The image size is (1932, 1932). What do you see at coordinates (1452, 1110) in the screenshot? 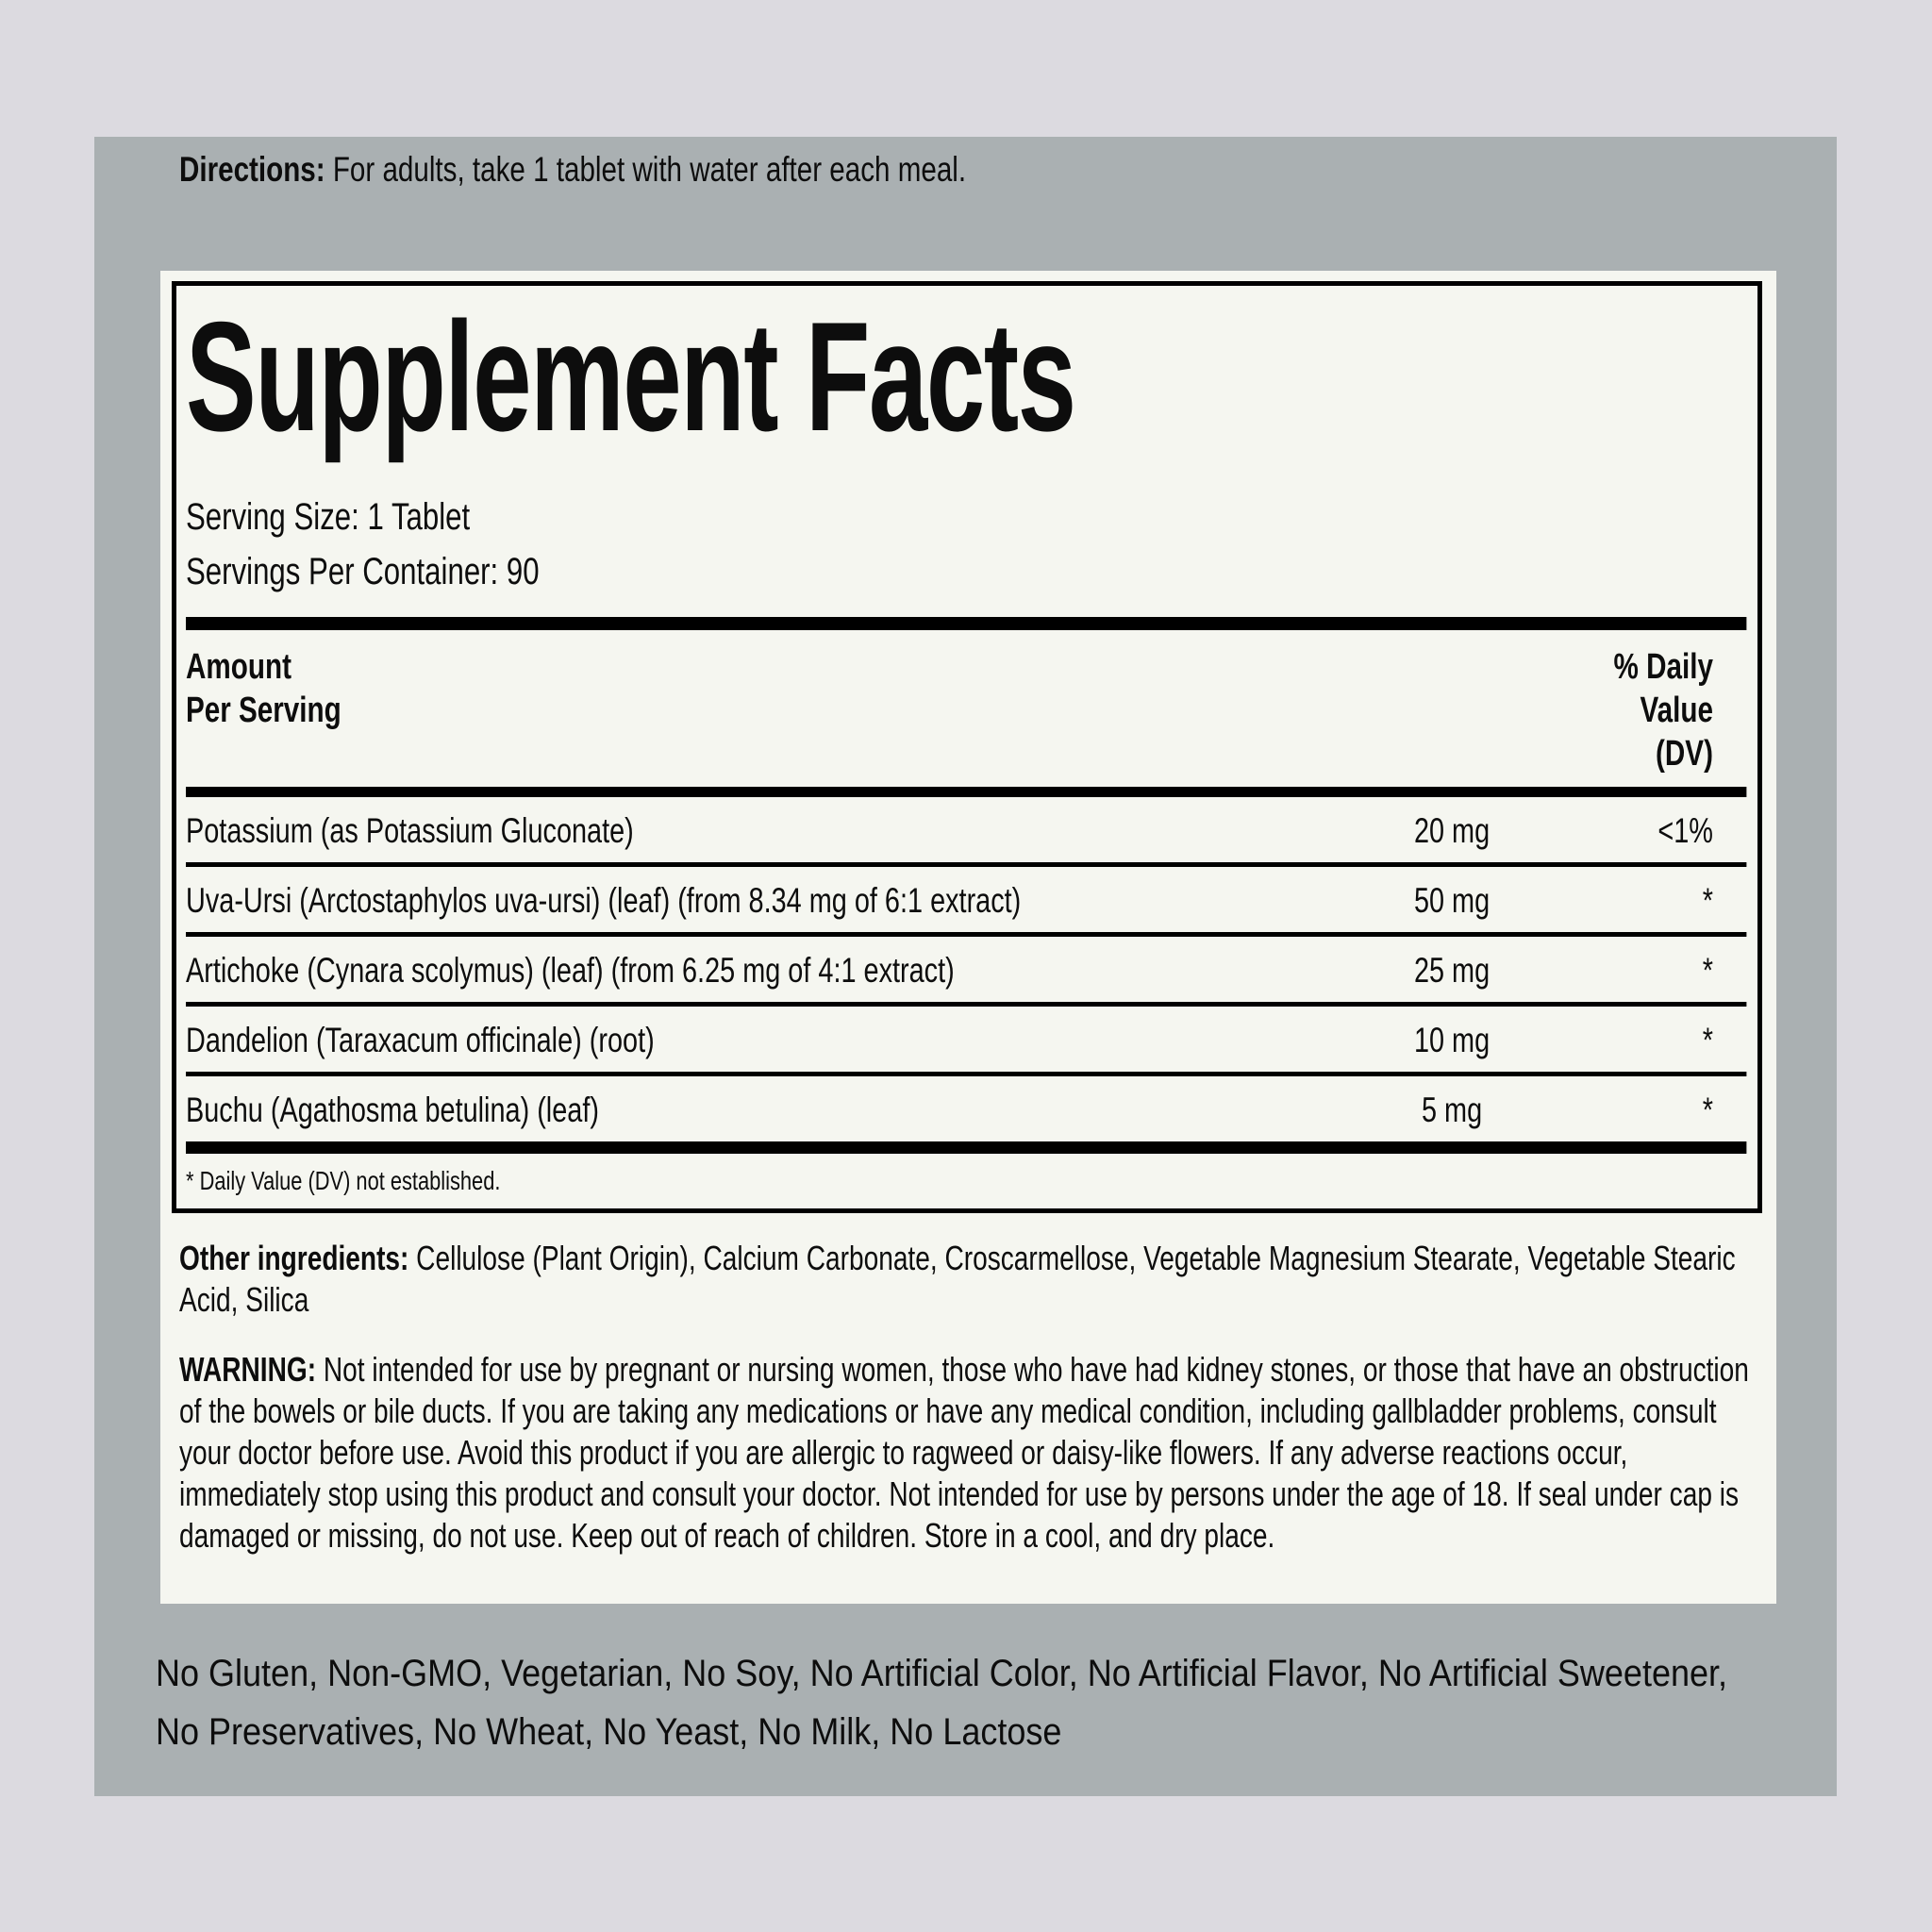
I see `ingredient-amount: 5 mg` at bounding box center [1452, 1110].